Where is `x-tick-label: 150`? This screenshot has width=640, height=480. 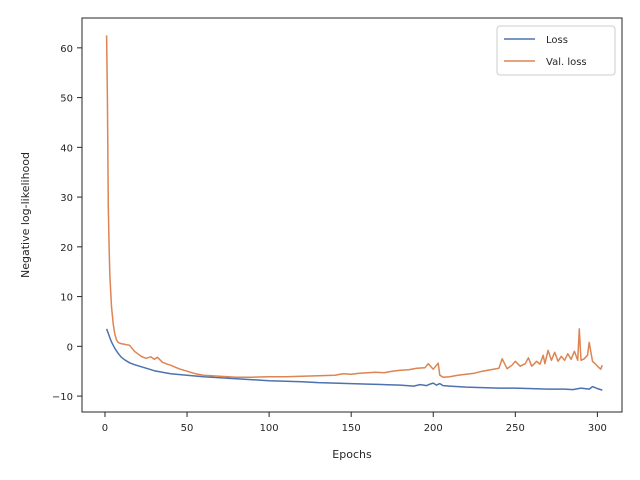 x-tick-label: 150 is located at coordinates (351, 428).